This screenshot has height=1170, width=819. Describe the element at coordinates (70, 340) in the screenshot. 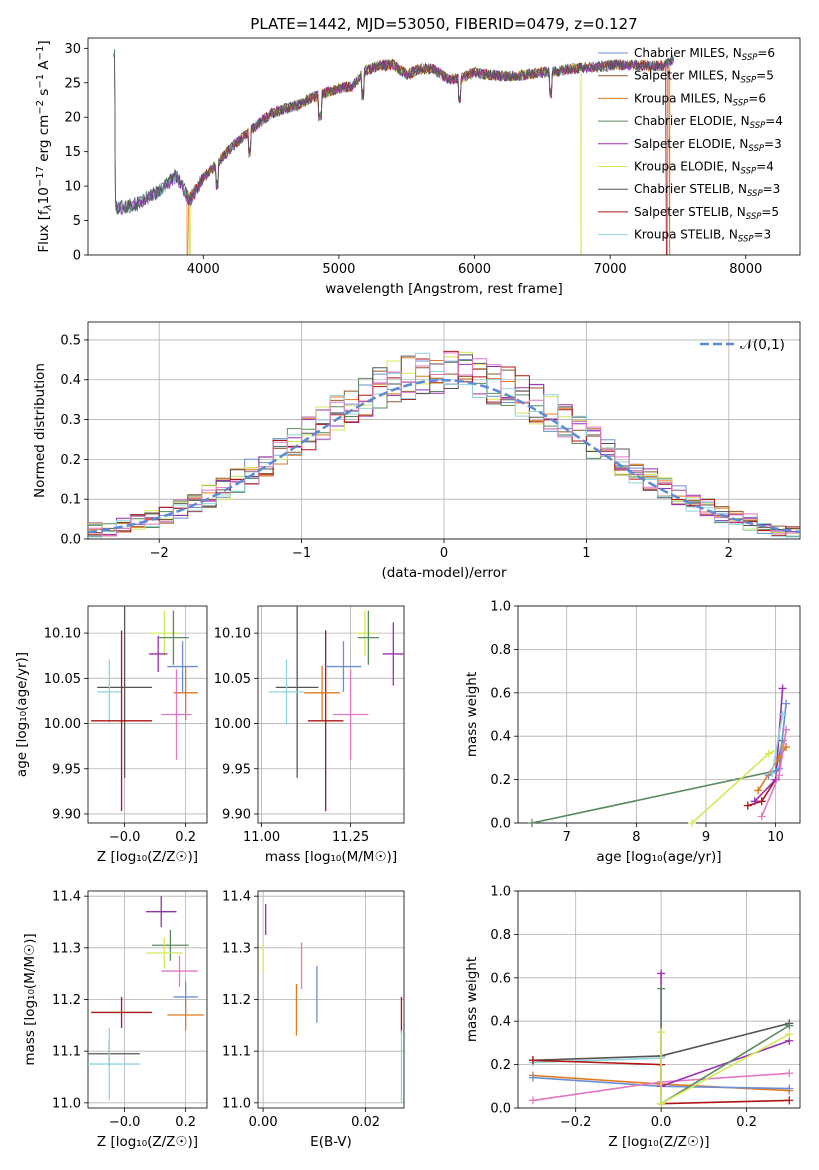

I see `y-tick-label: 0.5` at that location.